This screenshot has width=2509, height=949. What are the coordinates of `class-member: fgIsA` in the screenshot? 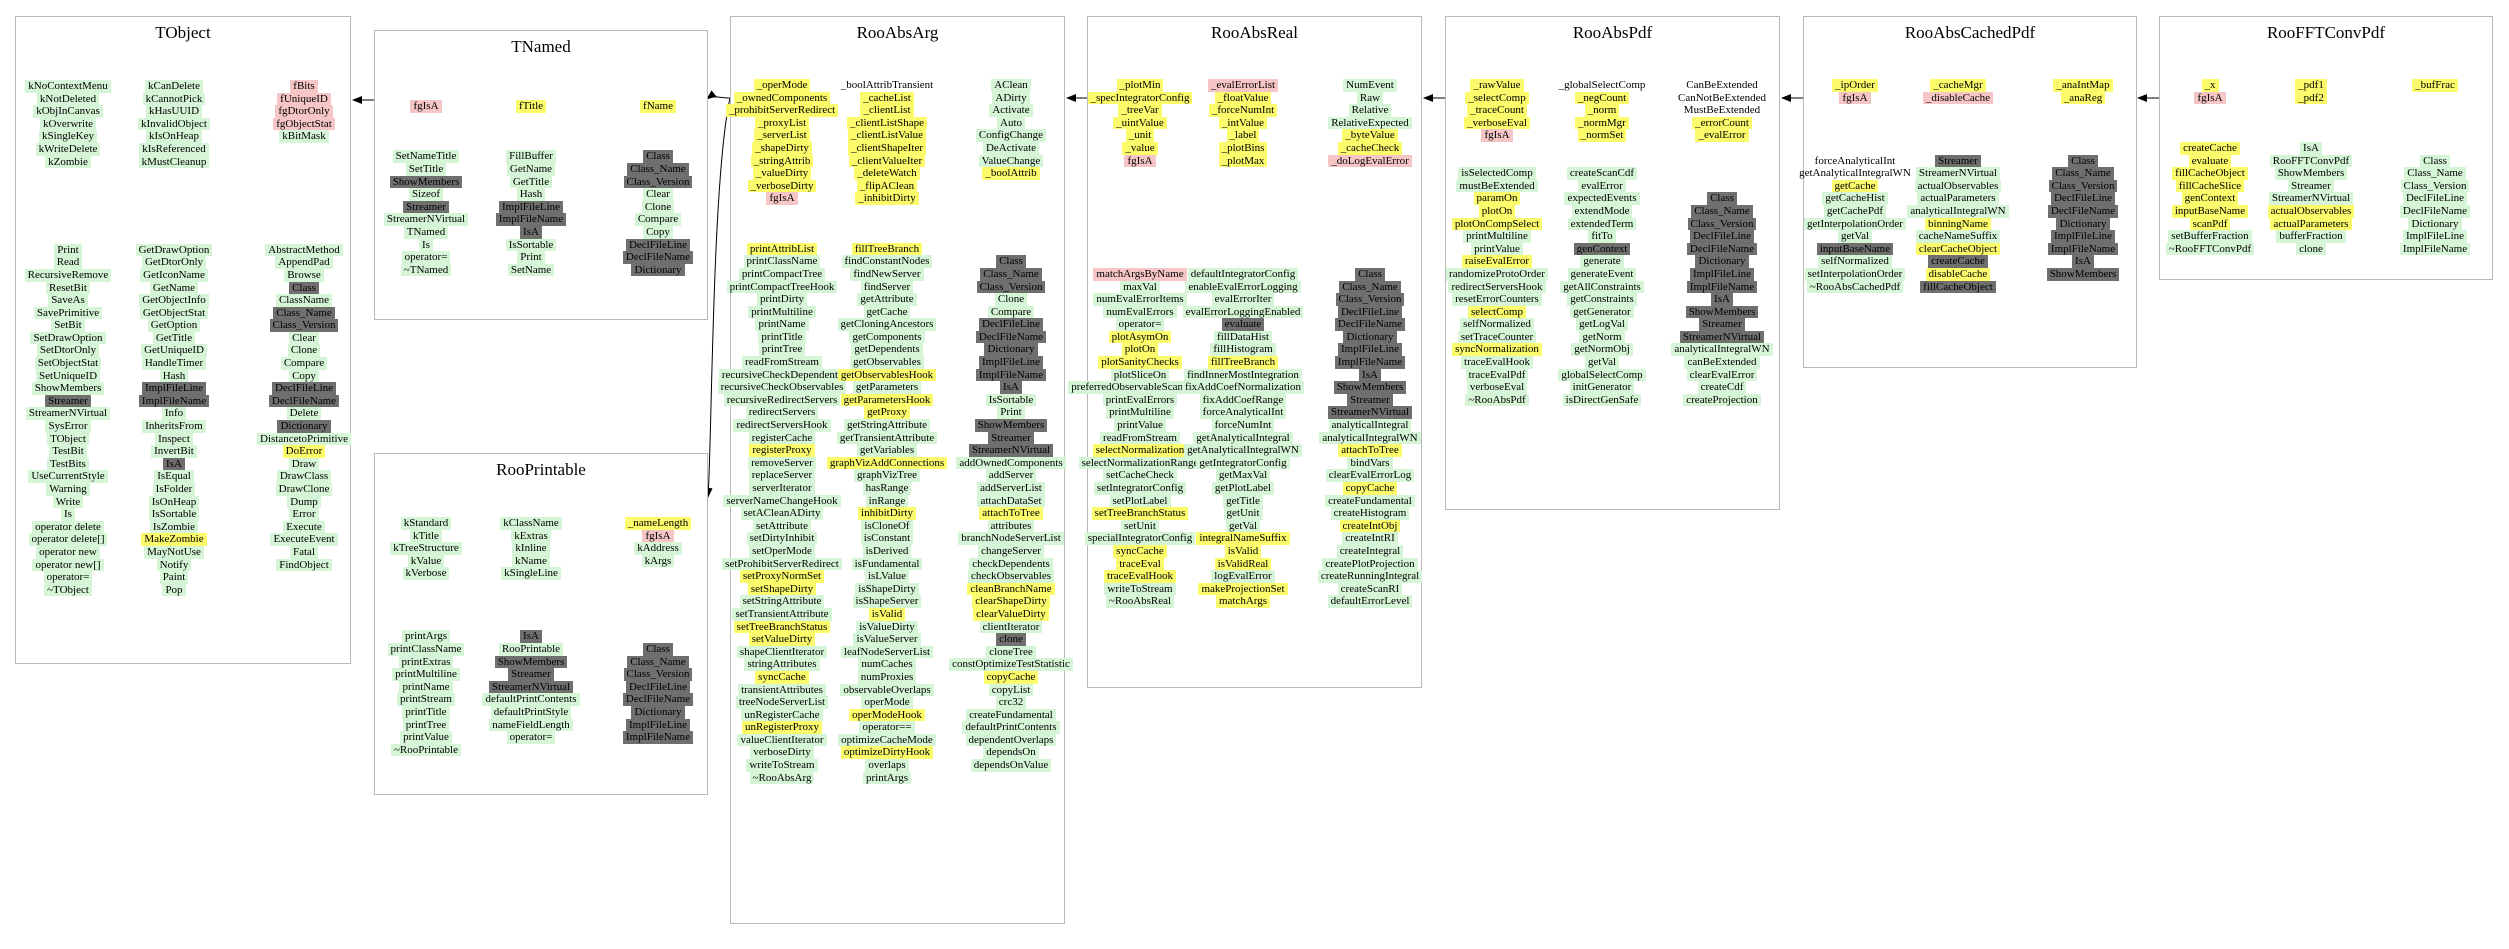 It's located at (1140, 161).